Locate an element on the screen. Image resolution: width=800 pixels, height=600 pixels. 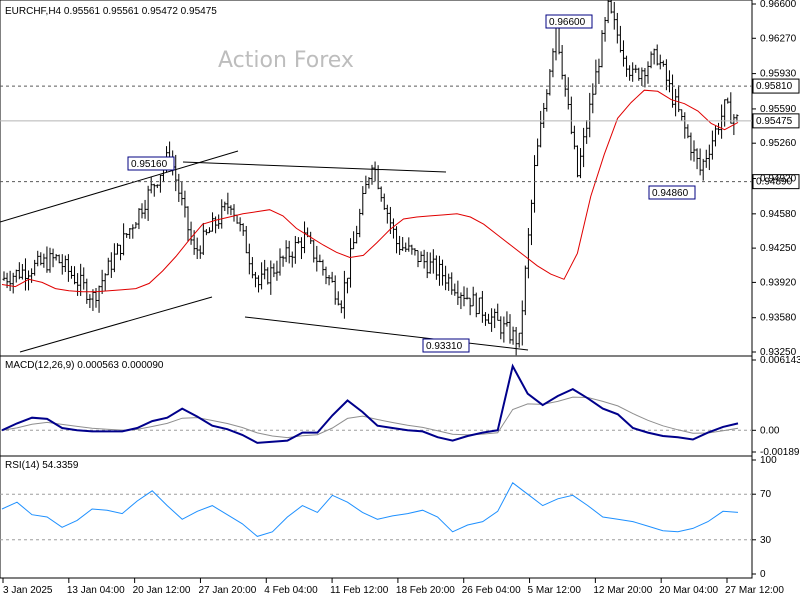
price-axis-label: 0.94920 is located at coordinates (778, 179).